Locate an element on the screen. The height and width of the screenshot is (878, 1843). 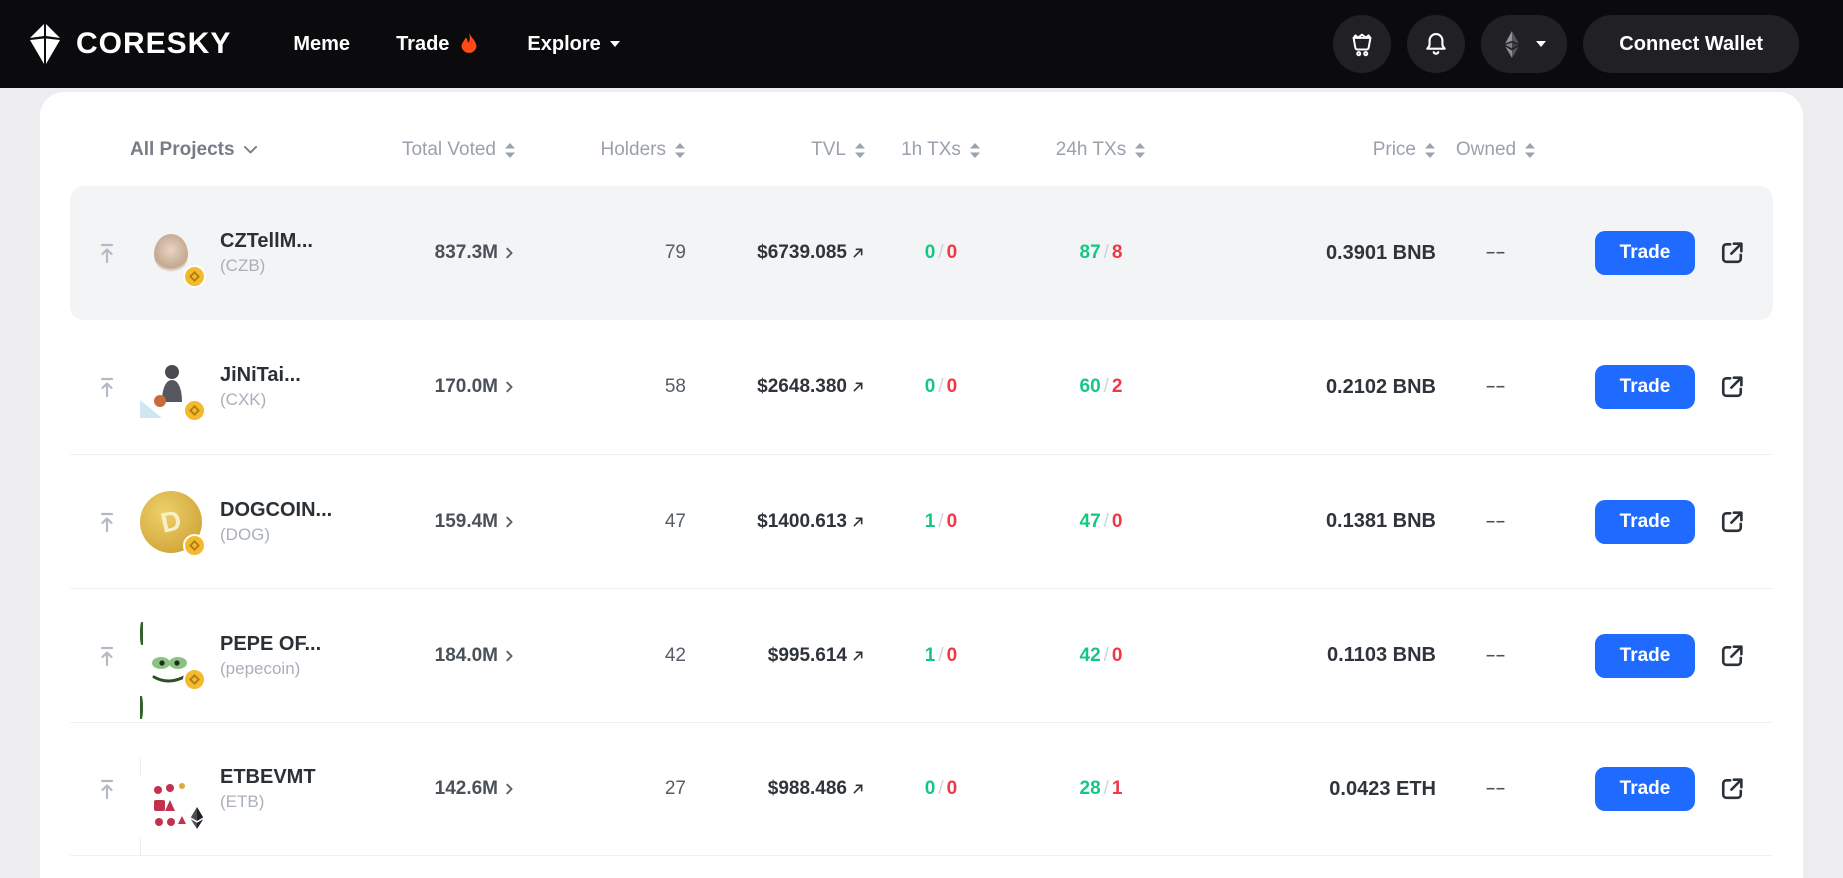
price-value: 0.3901 BNB is located at coordinates (1380, 252).